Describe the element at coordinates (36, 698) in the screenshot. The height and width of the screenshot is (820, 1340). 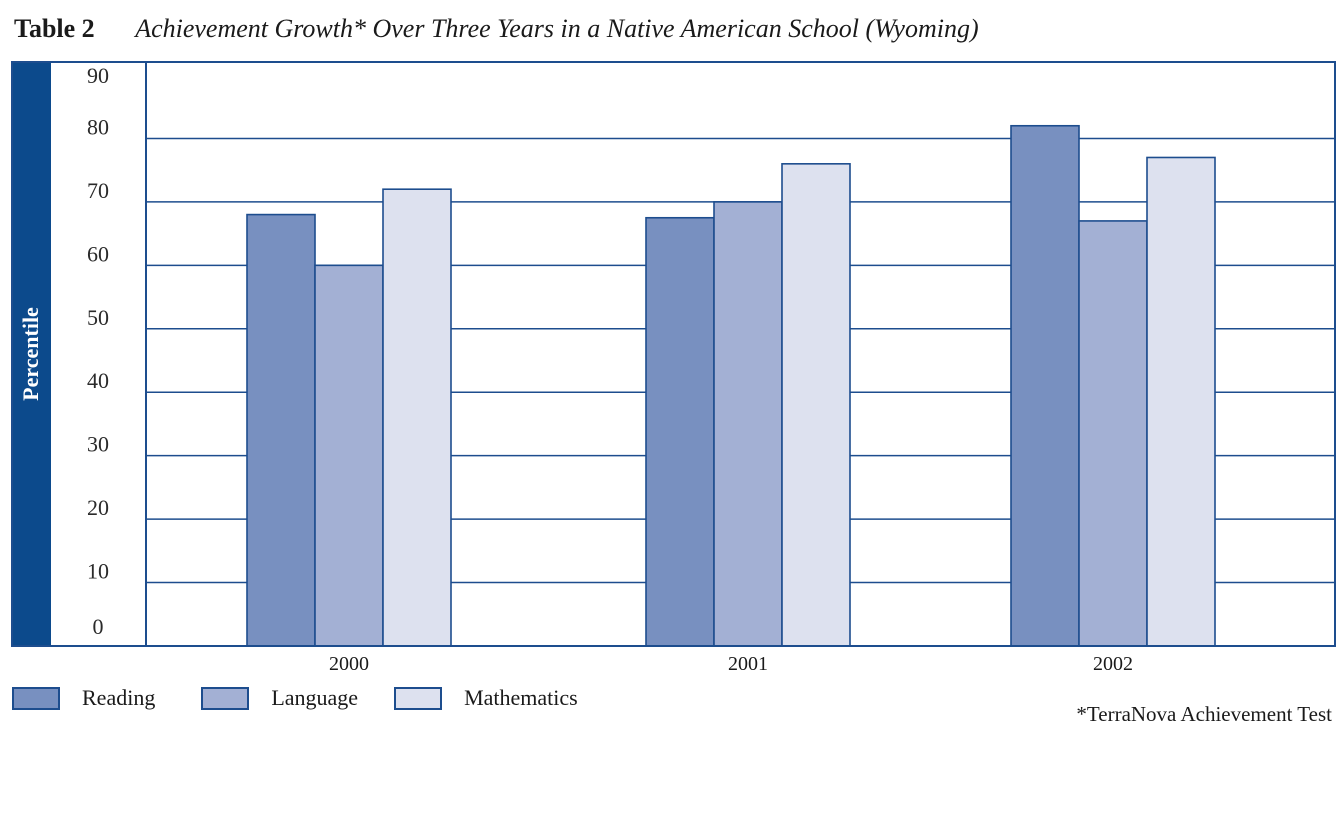
I see `legend-swatch-reading` at that location.